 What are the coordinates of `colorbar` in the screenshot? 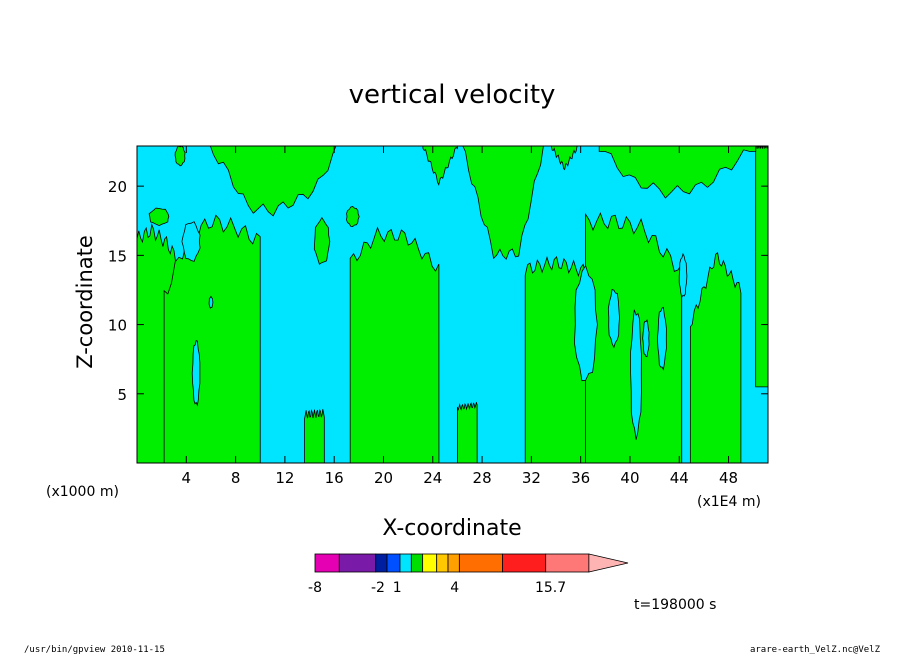 It's located at (471, 563).